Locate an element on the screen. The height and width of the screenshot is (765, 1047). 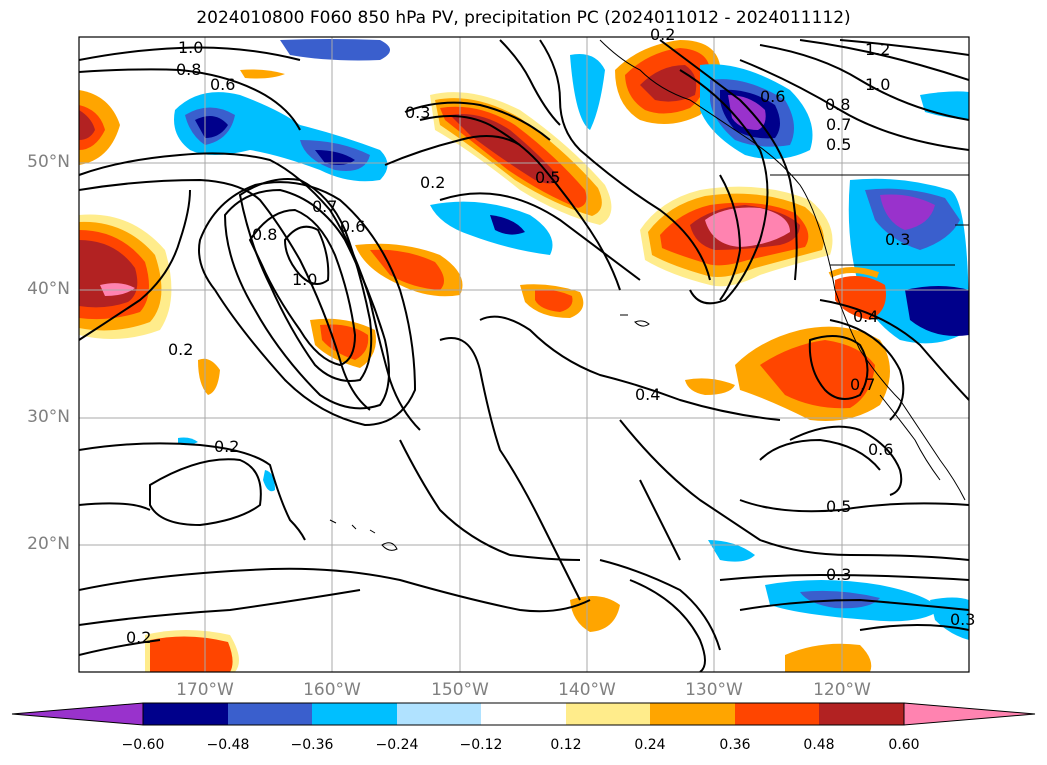
colorbar-tick: −0.12 is located at coordinates (481, 745).